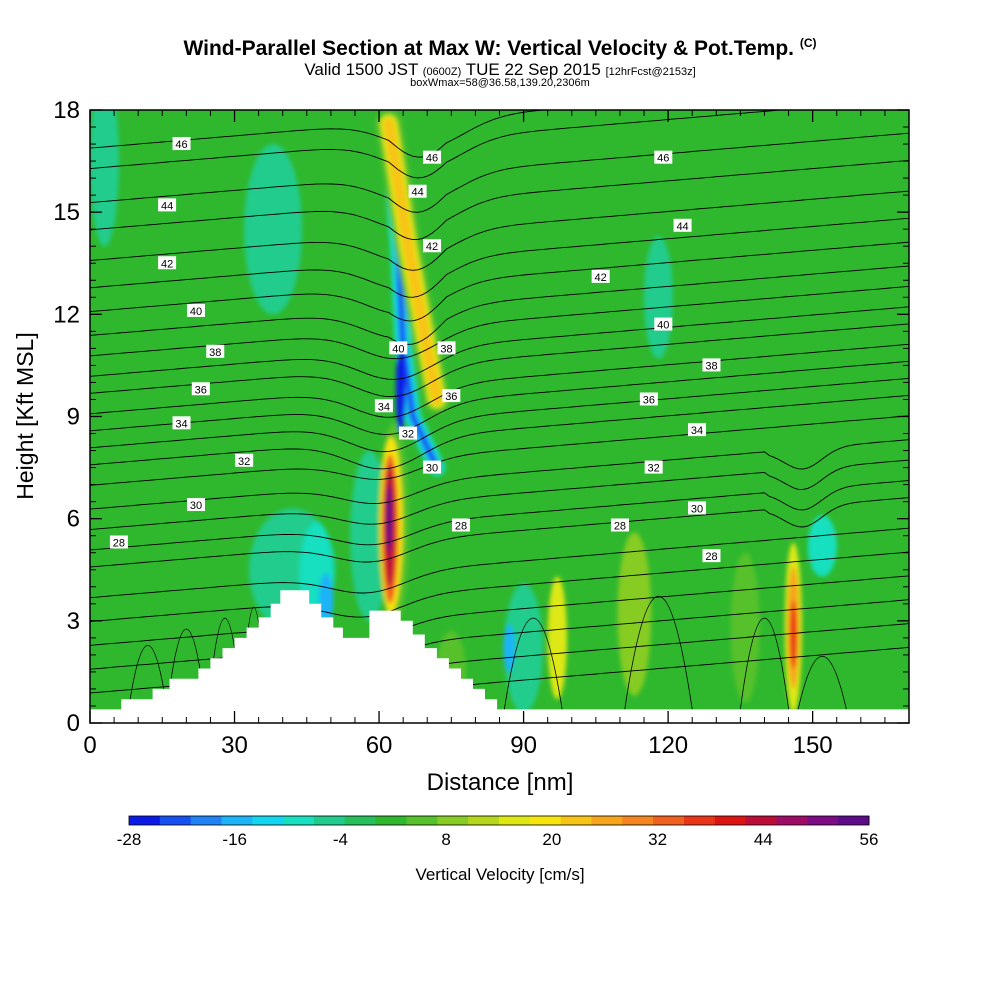 The height and width of the screenshot is (1000, 1000). Describe the element at coordinates (340, 839) in the screenshot. I see `colorbar-tick-label: -4` at that location.